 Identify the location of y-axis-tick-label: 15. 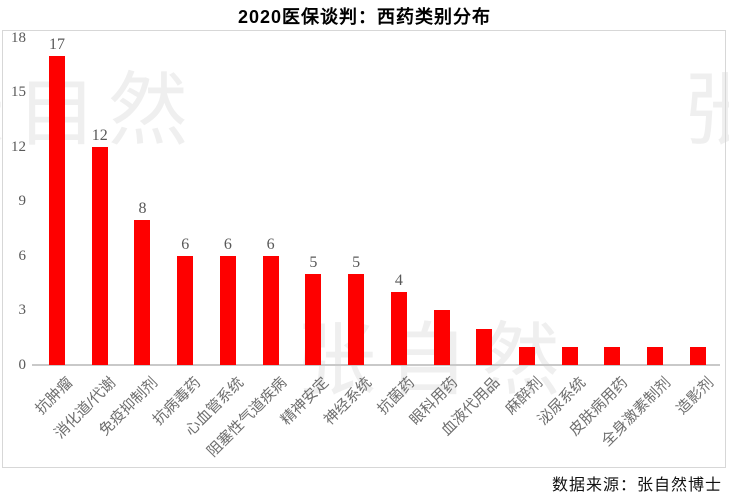
(18, 92).